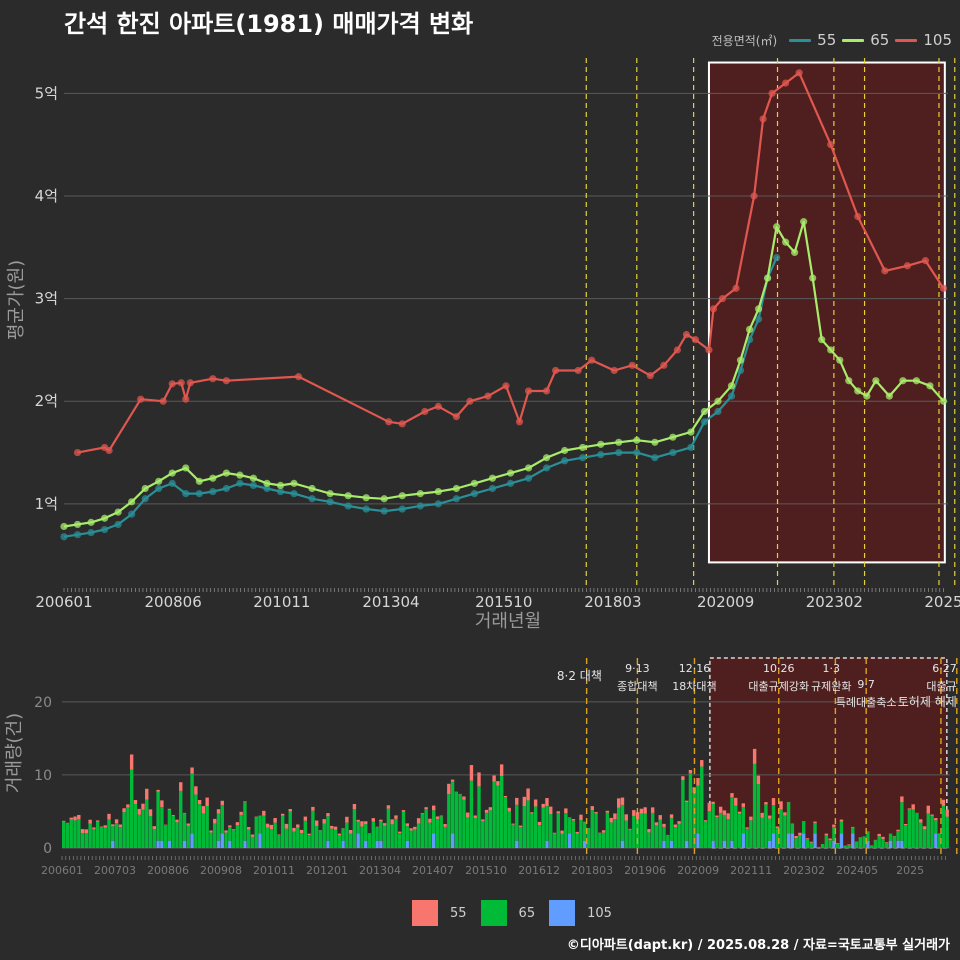 Image resolution: width=960 pixels, height=960 pixels. What do you see at coordinates (694, 677) in the screenshot?
I see `policy-annotation: 12·16 18차대책` at bounding box center [694, 677].